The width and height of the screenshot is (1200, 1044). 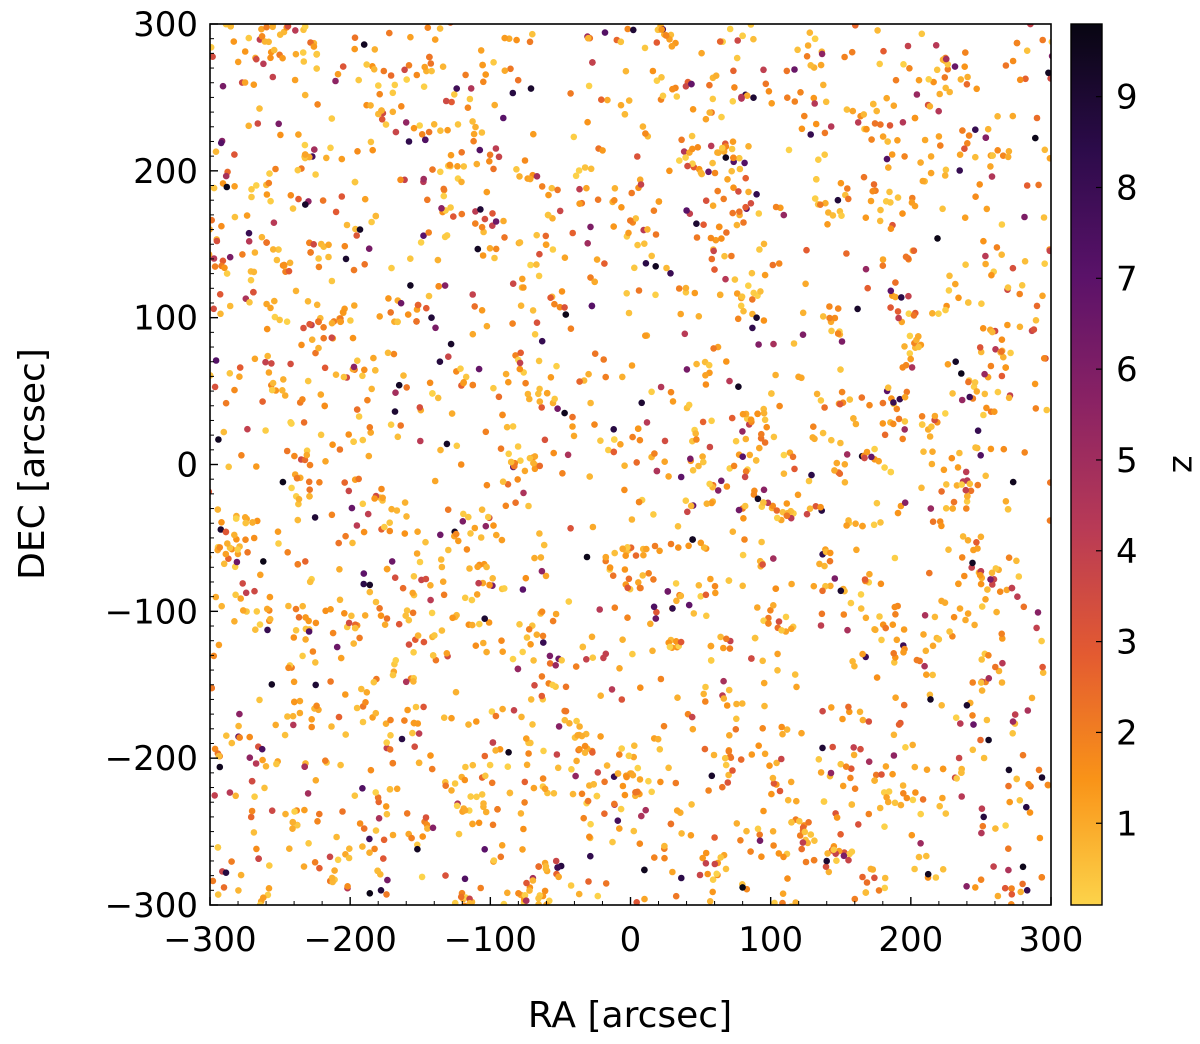 I want to click on y-tick-label: −200, so click(x=151, y=759).